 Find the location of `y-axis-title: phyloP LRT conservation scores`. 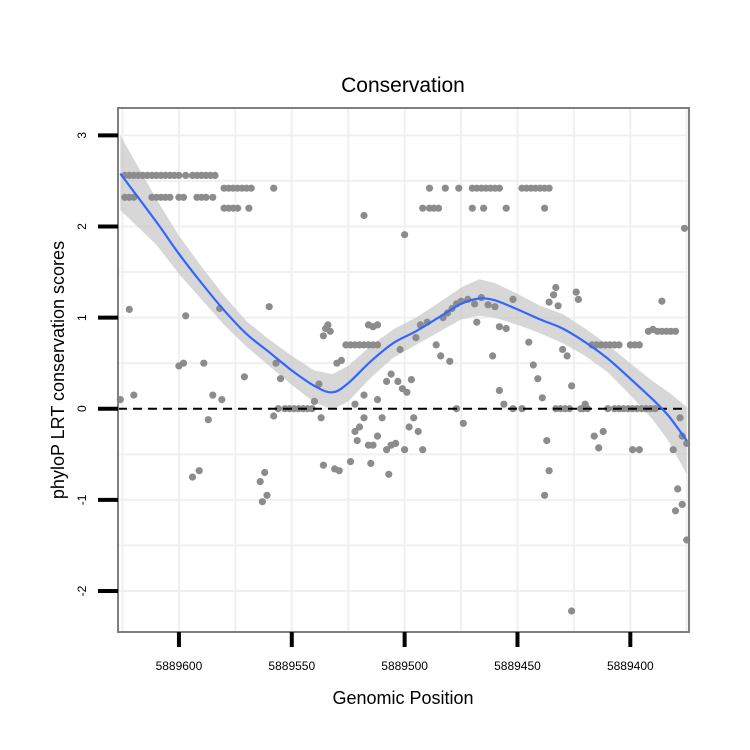

y-axis-title: phyloP LRT conservation scores is located at coordinates (58, 370).